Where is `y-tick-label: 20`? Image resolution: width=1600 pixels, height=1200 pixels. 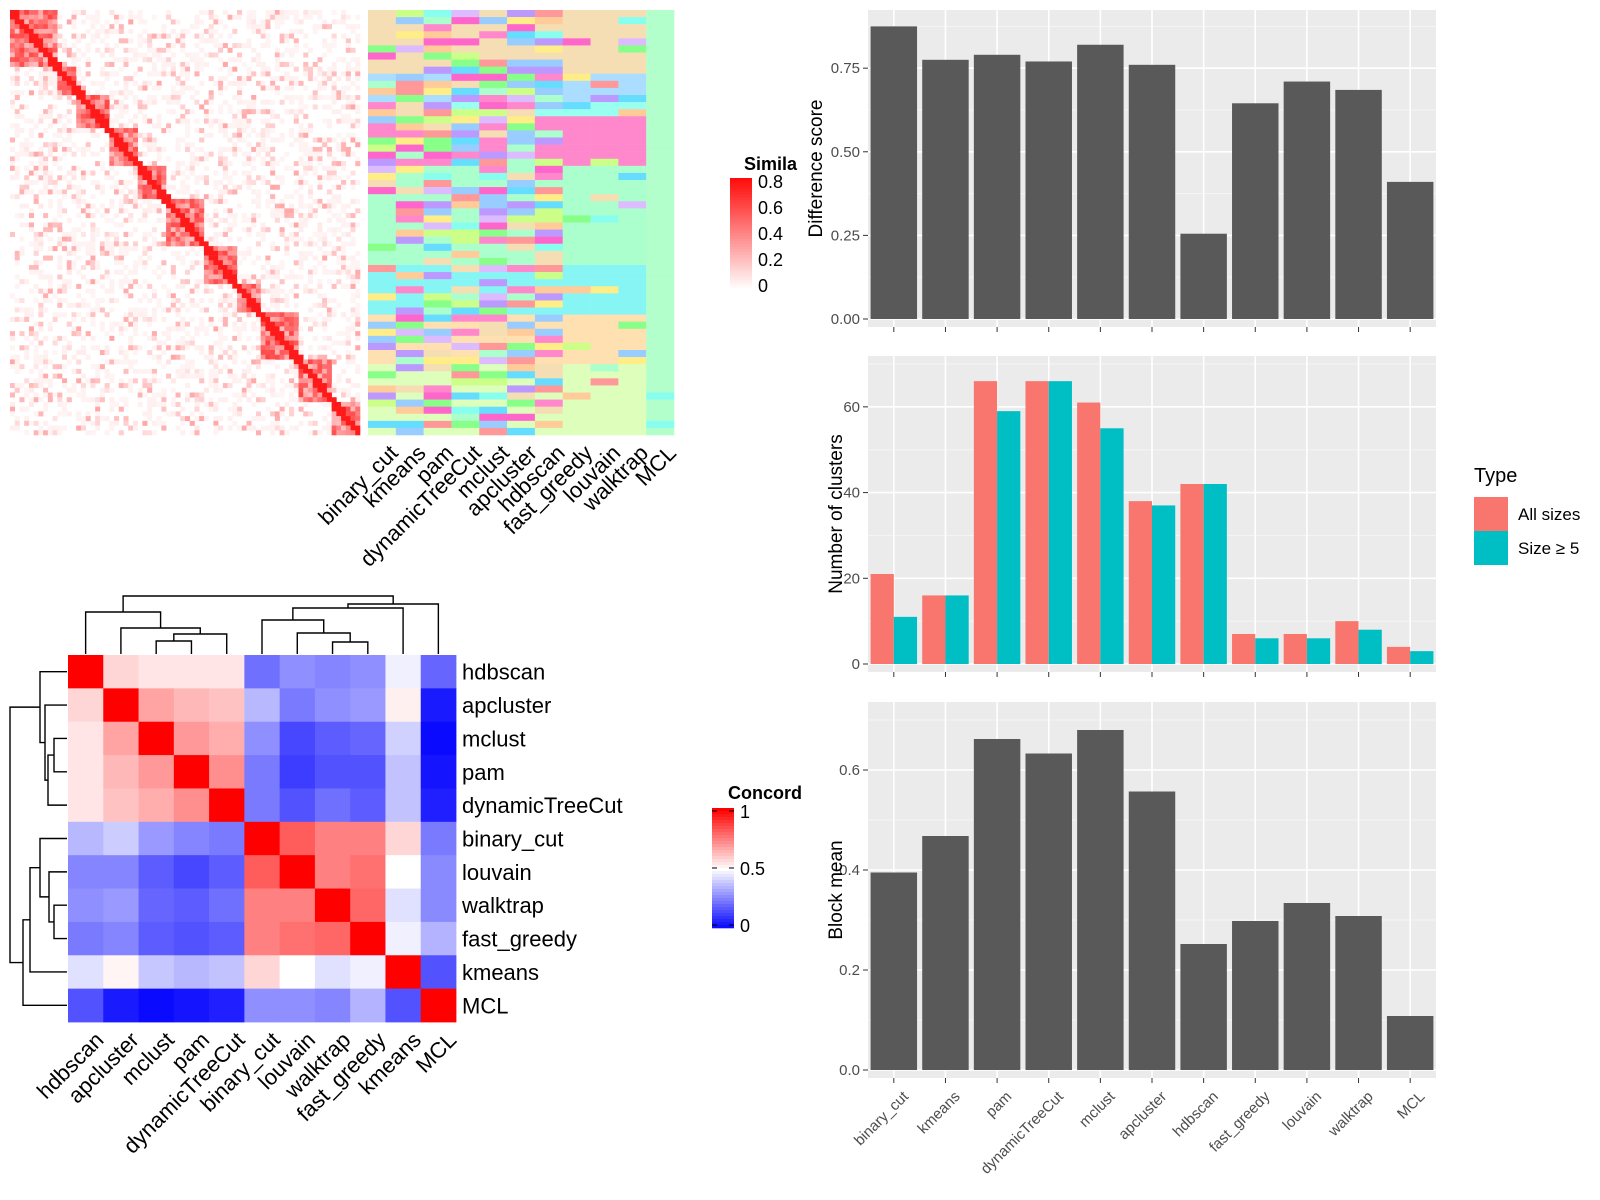 y-tick-label: 20 is located at coordinates (851, 578).